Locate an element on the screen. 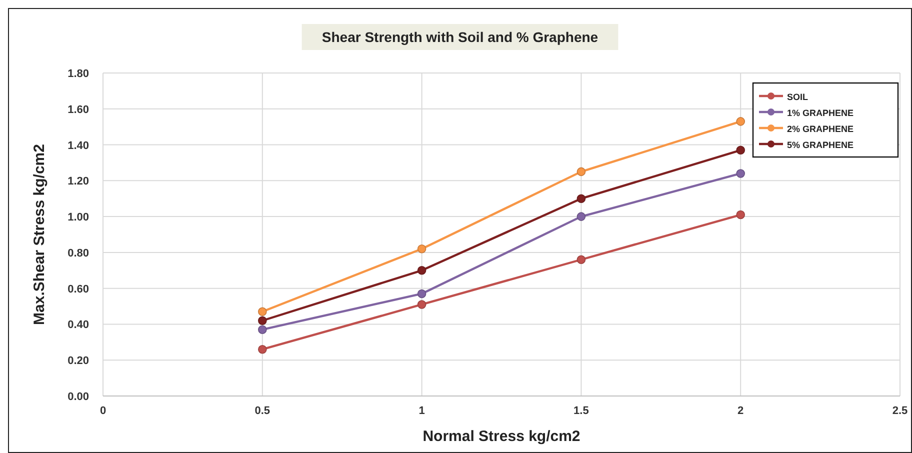 This screenshot has width=912, height=453. y-tick-label: 0.80 is located at coordinates (78, 253).